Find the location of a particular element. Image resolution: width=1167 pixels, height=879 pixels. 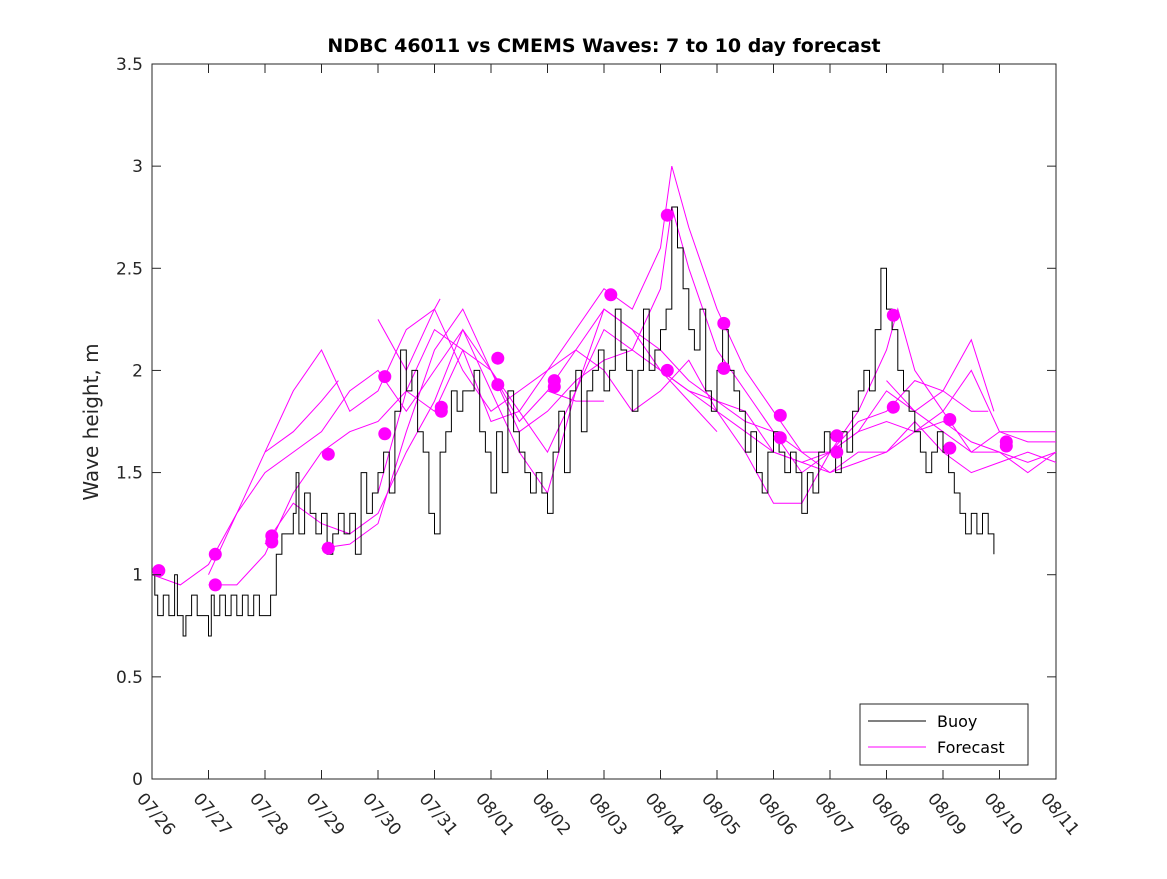

x-tick-label: 08/01 is located at coordinates (494, 814).